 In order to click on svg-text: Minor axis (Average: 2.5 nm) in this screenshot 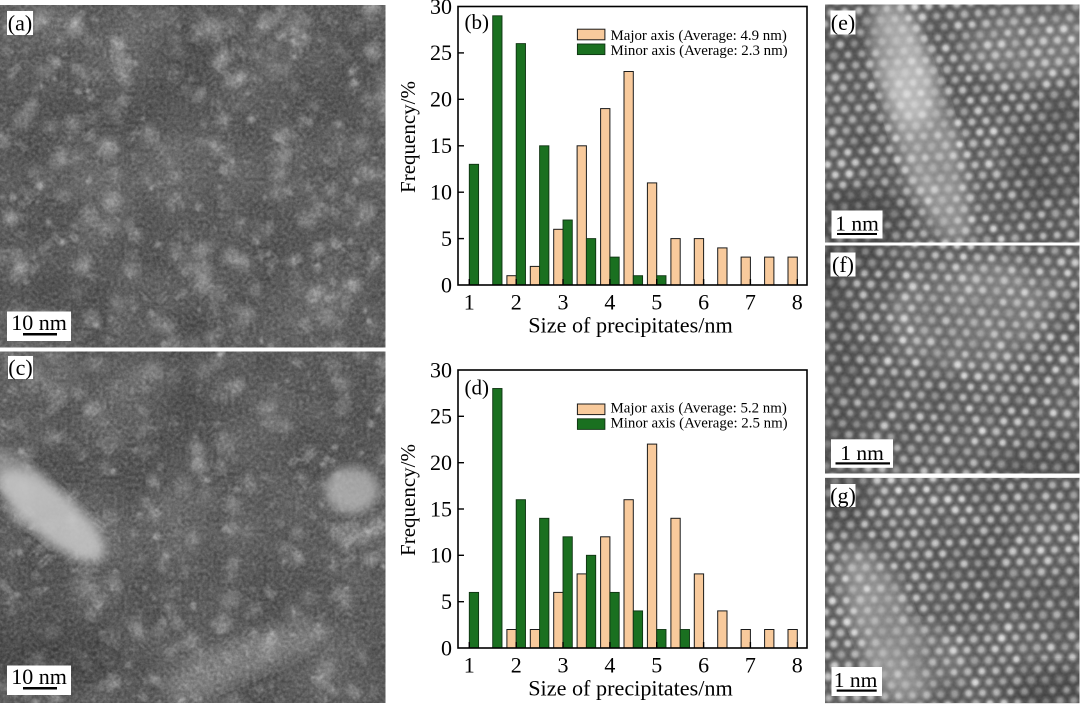, I will do `click(699, 423)`.